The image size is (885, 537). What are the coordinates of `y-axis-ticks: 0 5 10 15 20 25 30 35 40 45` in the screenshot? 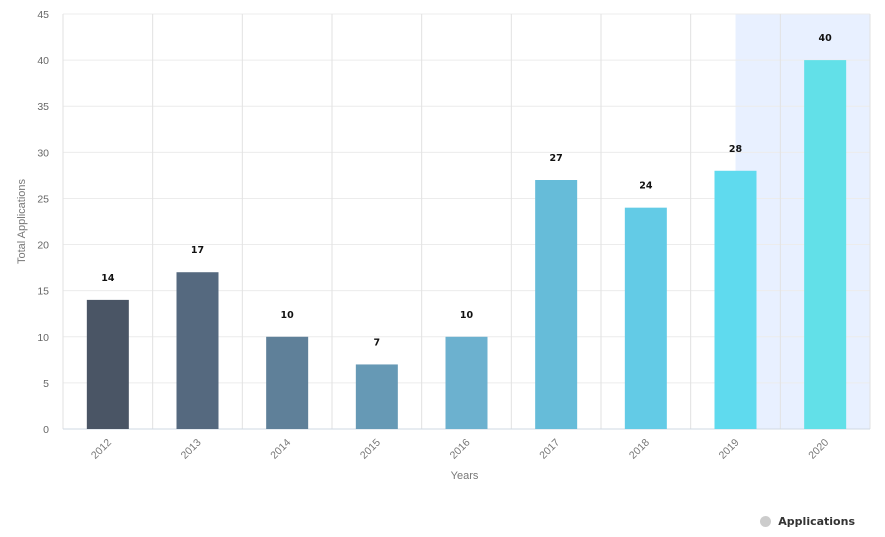 It's located at (43, 222).